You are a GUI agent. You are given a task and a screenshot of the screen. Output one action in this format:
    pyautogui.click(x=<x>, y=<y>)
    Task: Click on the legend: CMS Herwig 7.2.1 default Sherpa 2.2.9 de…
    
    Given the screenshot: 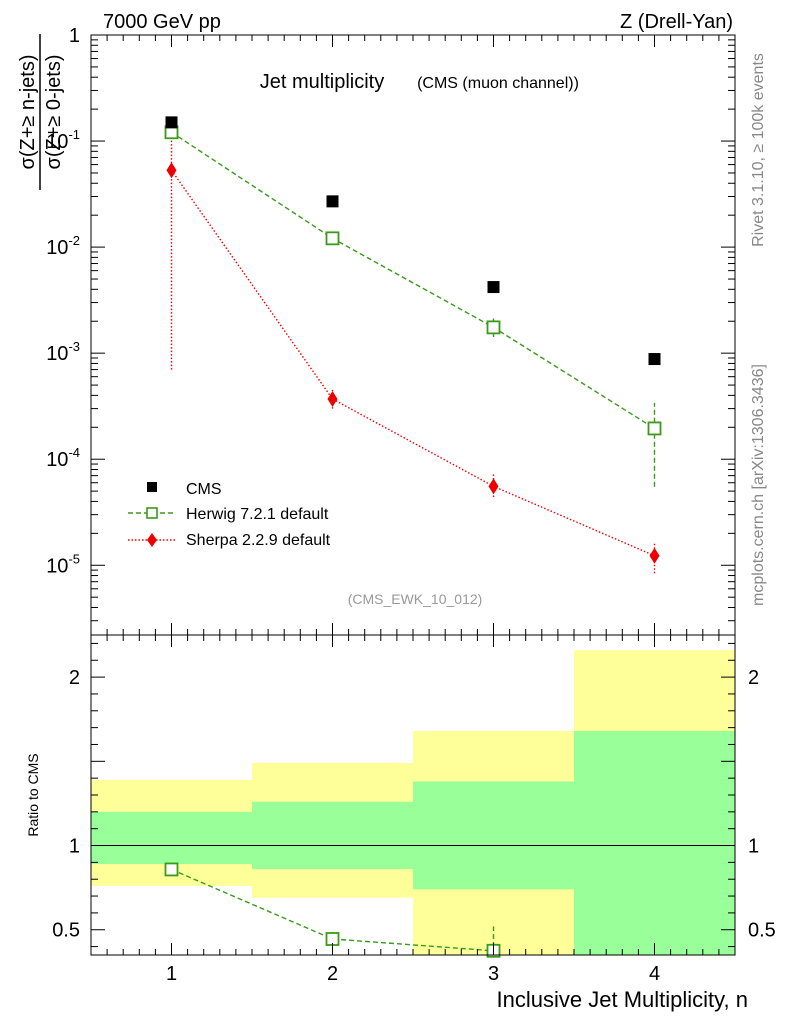 What is the action you would take?
    pyautogui.click(x=229, y=515)
    